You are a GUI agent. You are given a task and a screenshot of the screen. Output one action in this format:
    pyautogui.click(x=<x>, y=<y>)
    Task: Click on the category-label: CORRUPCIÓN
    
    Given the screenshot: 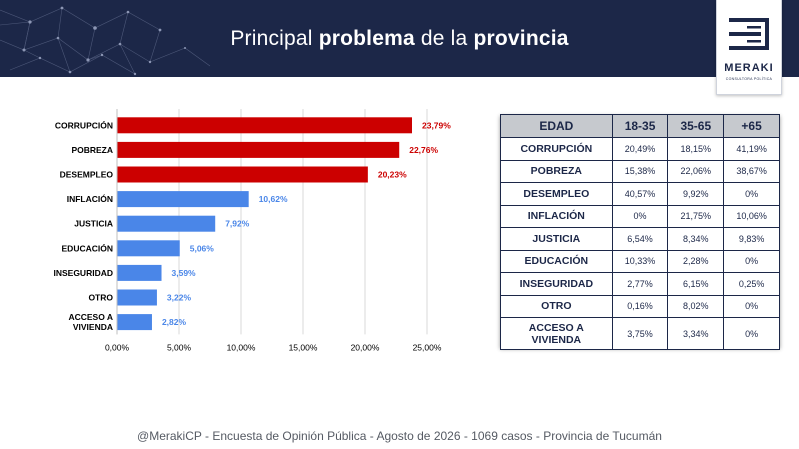 What is the action you would take?
    pyautogui.click(x=84, y=124)
    